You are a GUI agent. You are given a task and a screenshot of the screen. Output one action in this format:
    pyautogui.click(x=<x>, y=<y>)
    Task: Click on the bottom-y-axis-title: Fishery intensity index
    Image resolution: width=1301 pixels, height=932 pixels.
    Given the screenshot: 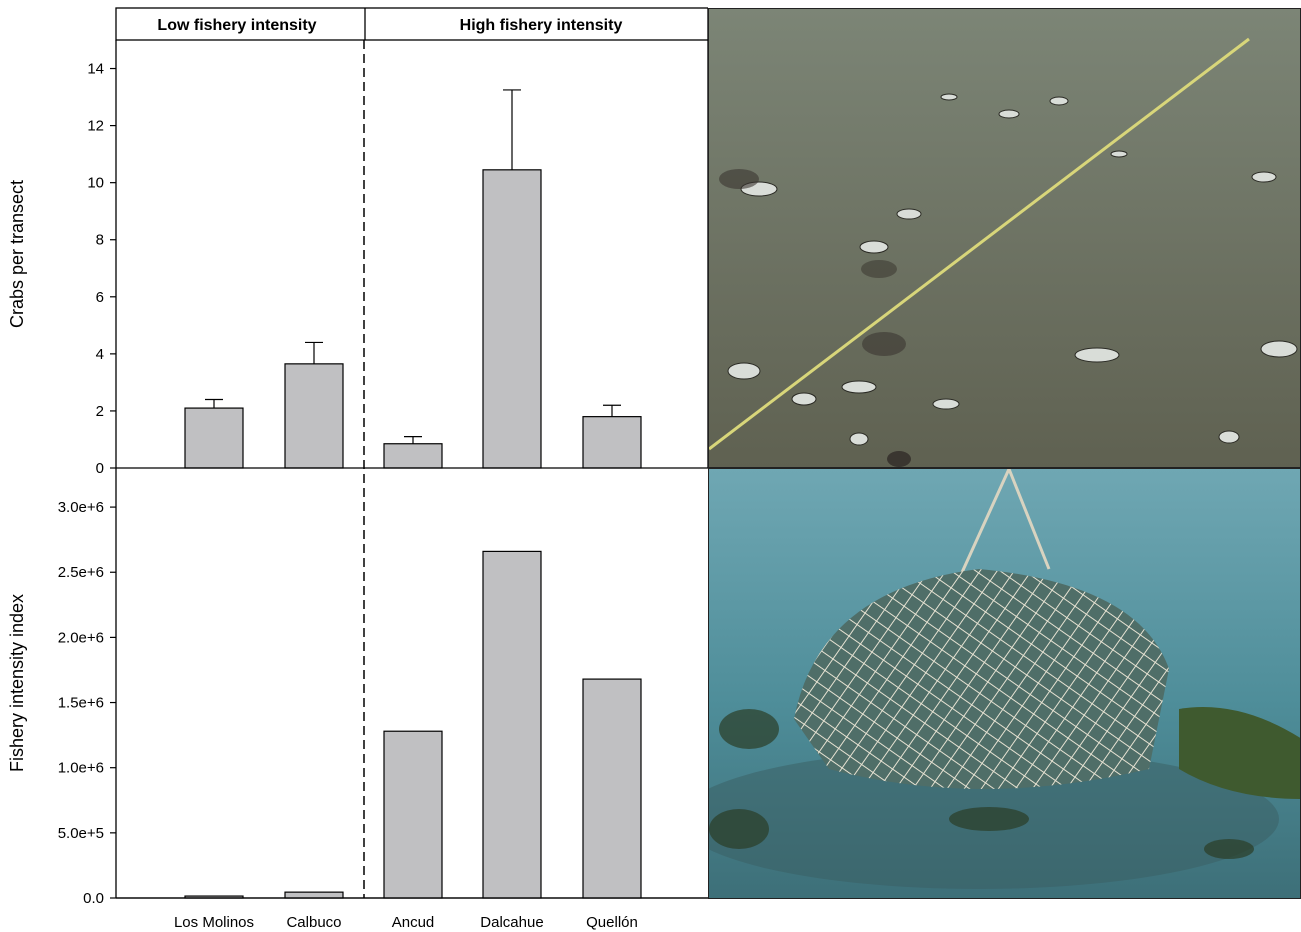 What is the action you would take?
    pyautogui.click(x=17, y=683)
    